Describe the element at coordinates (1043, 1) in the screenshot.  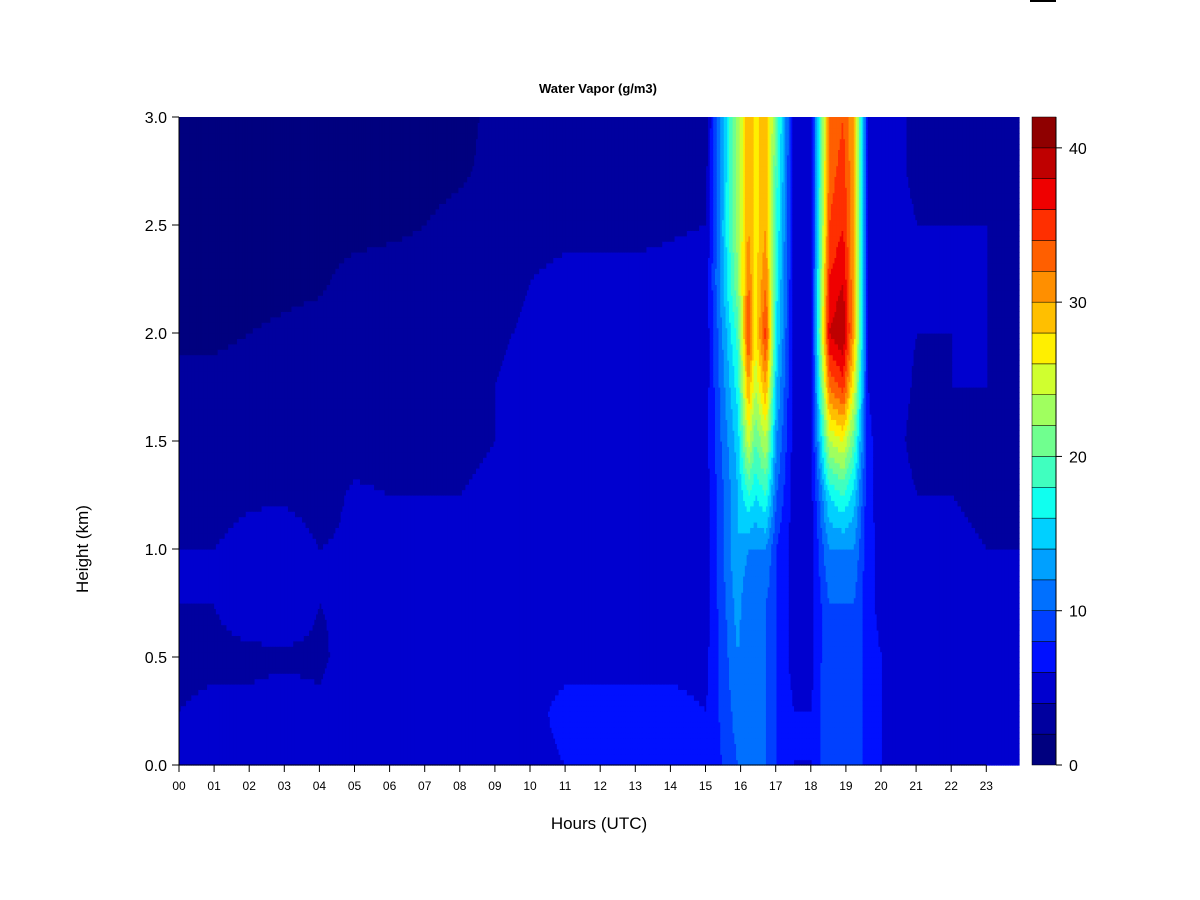
I see `top-edge-mark` at that location.